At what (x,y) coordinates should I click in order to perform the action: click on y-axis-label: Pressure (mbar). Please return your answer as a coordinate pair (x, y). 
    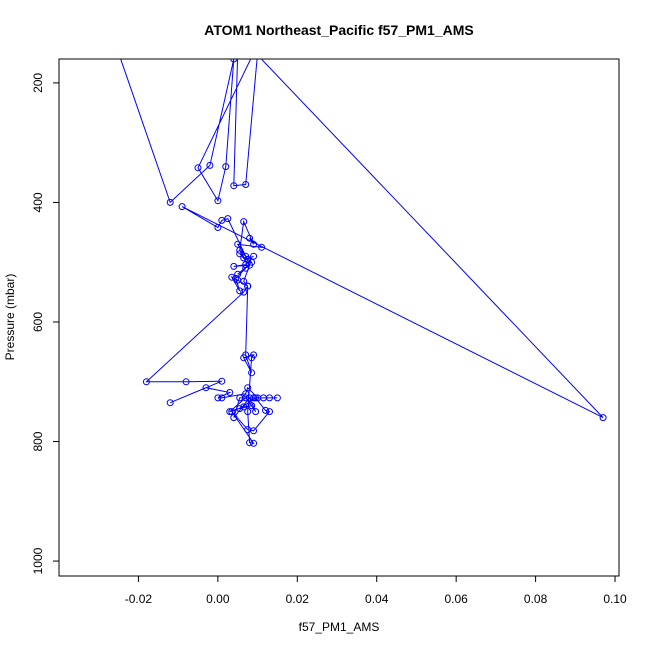
    Looking at the image, I should click on (10, 317).